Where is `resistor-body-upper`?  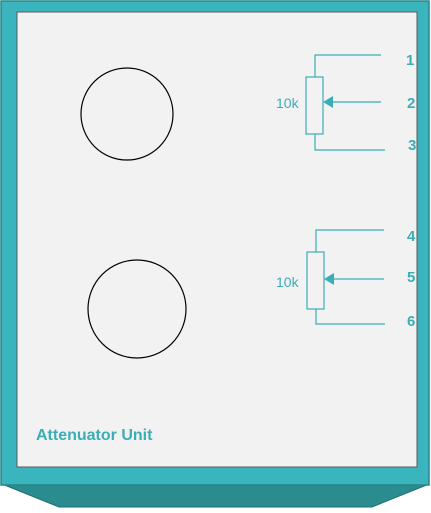 resistor-body-upper is located at coordinates (314, 105).